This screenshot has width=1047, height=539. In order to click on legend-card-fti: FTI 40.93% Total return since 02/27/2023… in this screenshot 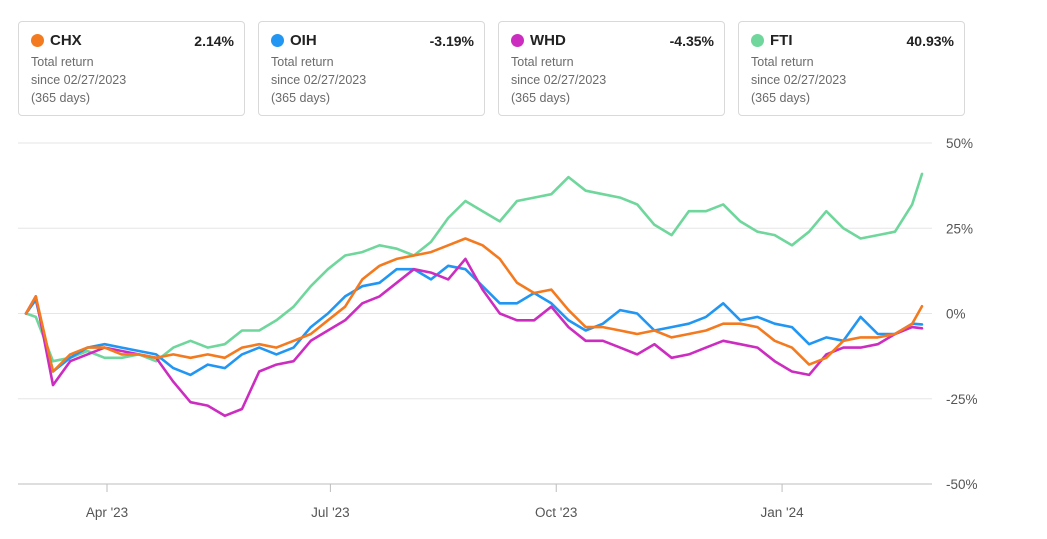, I will do `click(851, 68)`.